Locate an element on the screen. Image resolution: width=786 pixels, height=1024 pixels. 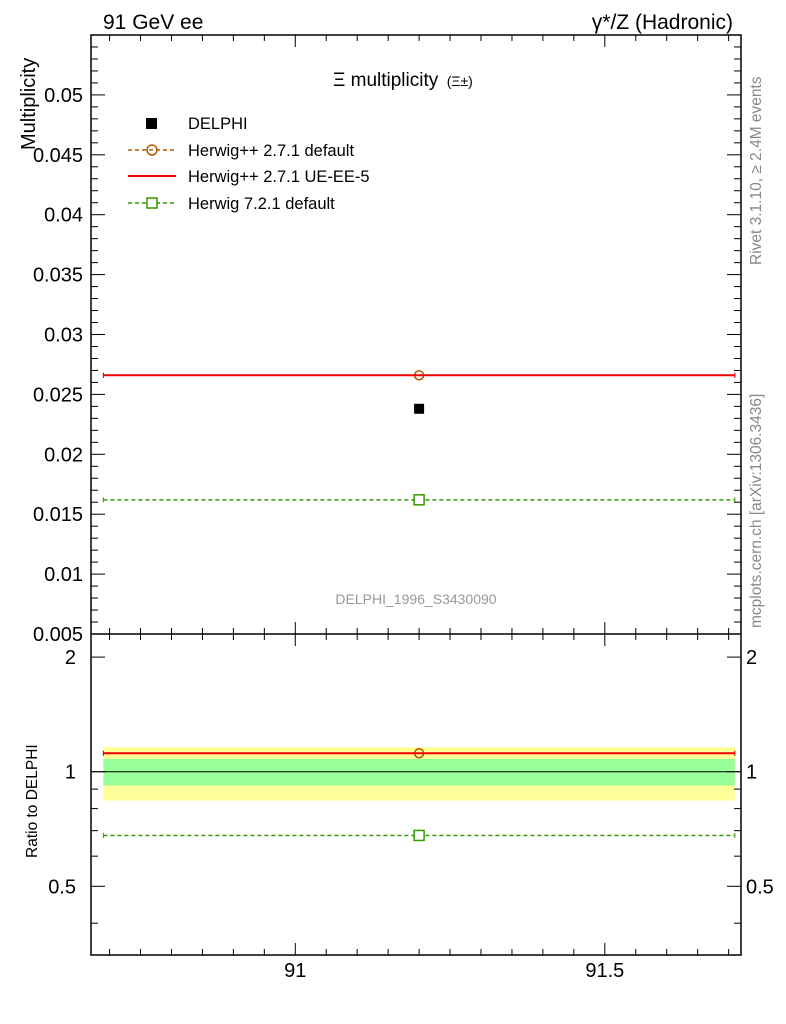
chart-title-suffix: (Ξ±) is located at coordinates (460, 81).